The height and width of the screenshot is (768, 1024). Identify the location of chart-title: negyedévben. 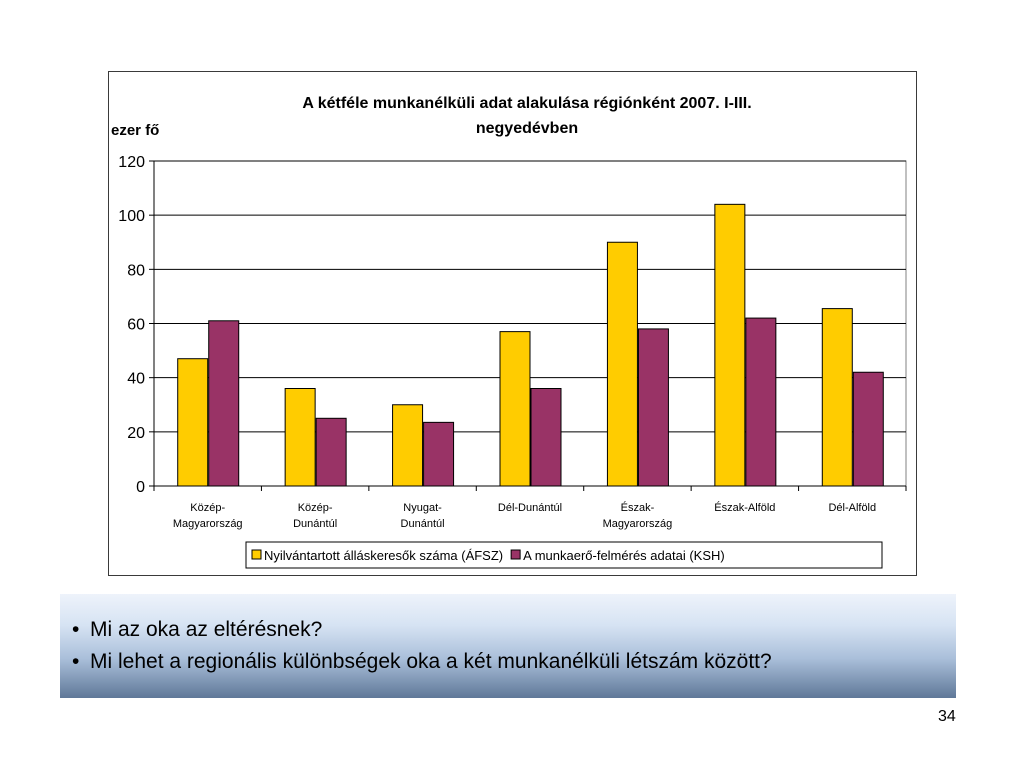
(527, 128).